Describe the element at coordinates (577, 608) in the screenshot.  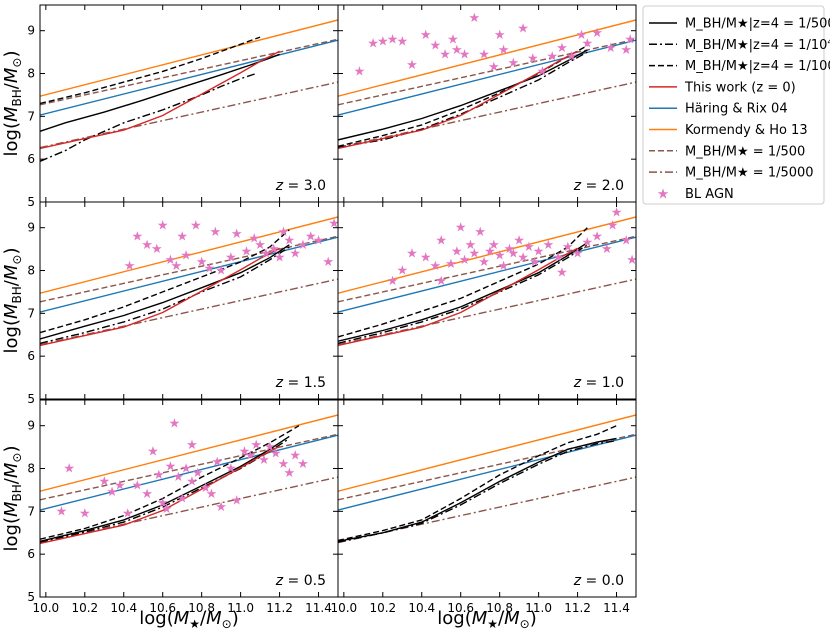
I see `x-tick-label: 11.2` at that location.